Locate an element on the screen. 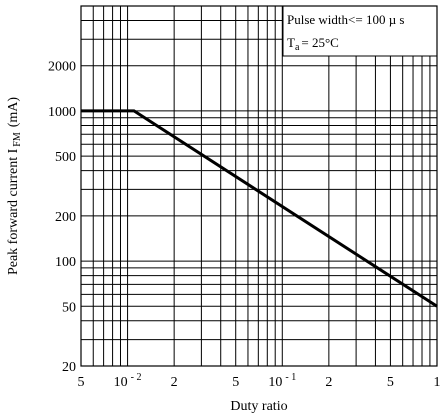 The height and width of the screenshot is (416, 441). y-axis-label: Peak forward current IFM(mA) is located at coordinates (14, 186).